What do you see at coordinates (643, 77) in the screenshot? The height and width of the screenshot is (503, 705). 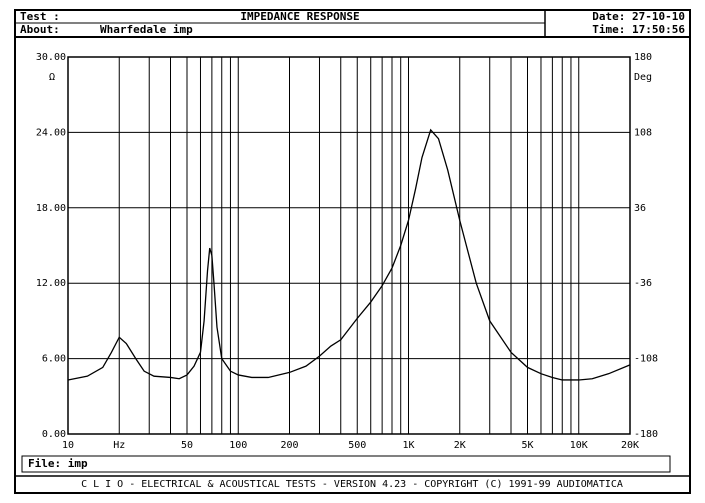 I see `y2-unit: Deg` at bounding box center [643, 77].